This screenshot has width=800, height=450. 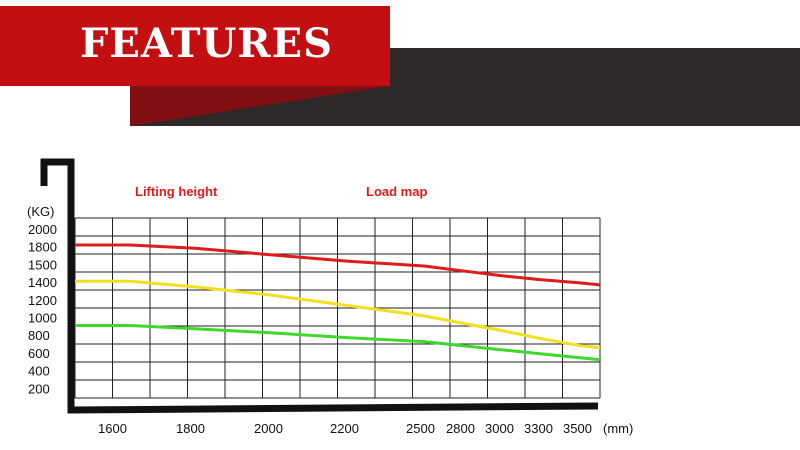 I want to click on x-tick-label: 1600, so click(x=112, y=428).